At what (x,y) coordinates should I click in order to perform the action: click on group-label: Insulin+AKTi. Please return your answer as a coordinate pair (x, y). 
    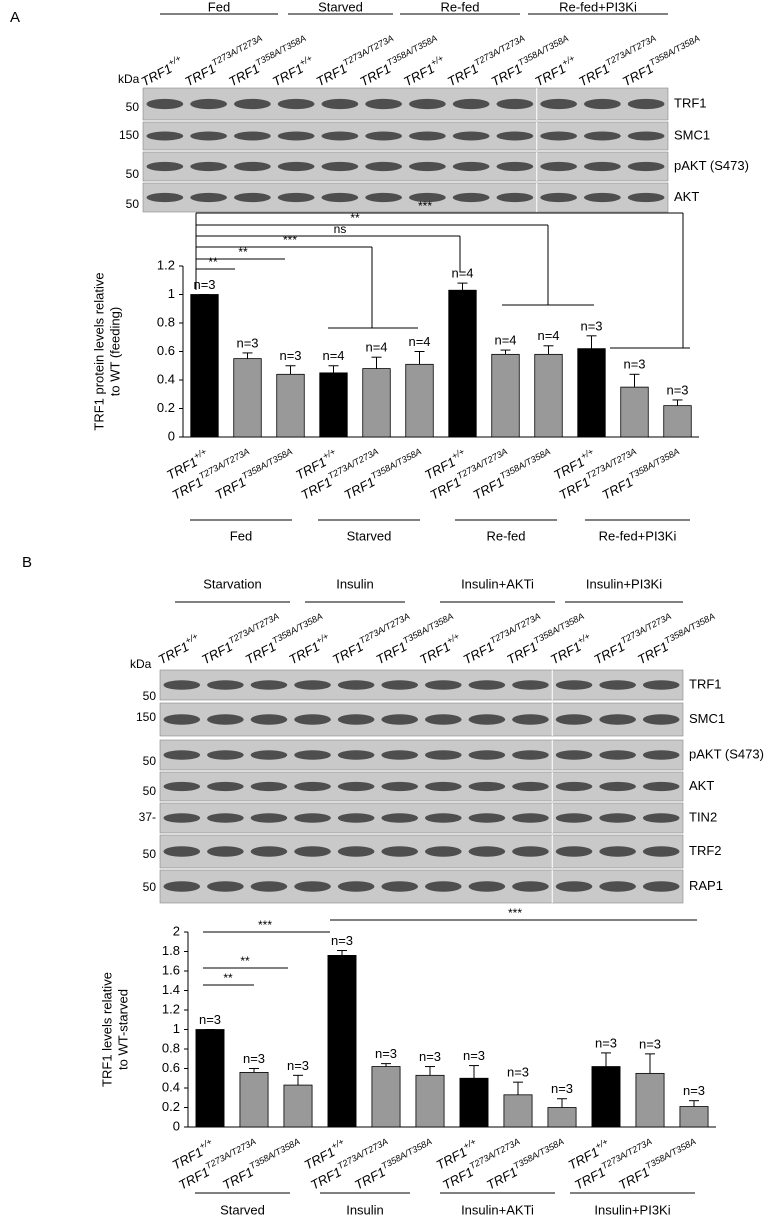
    Looking at the image, I should click on (497, 1209).